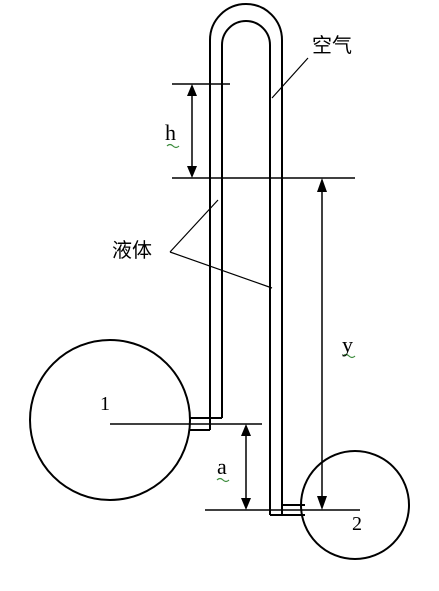  I want to click on squiggle-a, so click(223, 480).